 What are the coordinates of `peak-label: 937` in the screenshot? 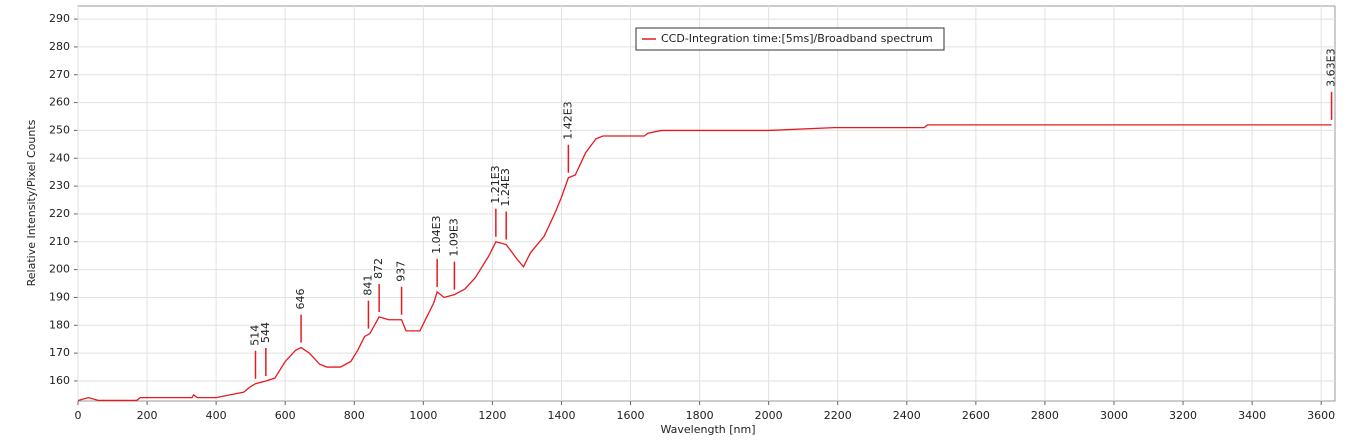 It's located at (401, 271).